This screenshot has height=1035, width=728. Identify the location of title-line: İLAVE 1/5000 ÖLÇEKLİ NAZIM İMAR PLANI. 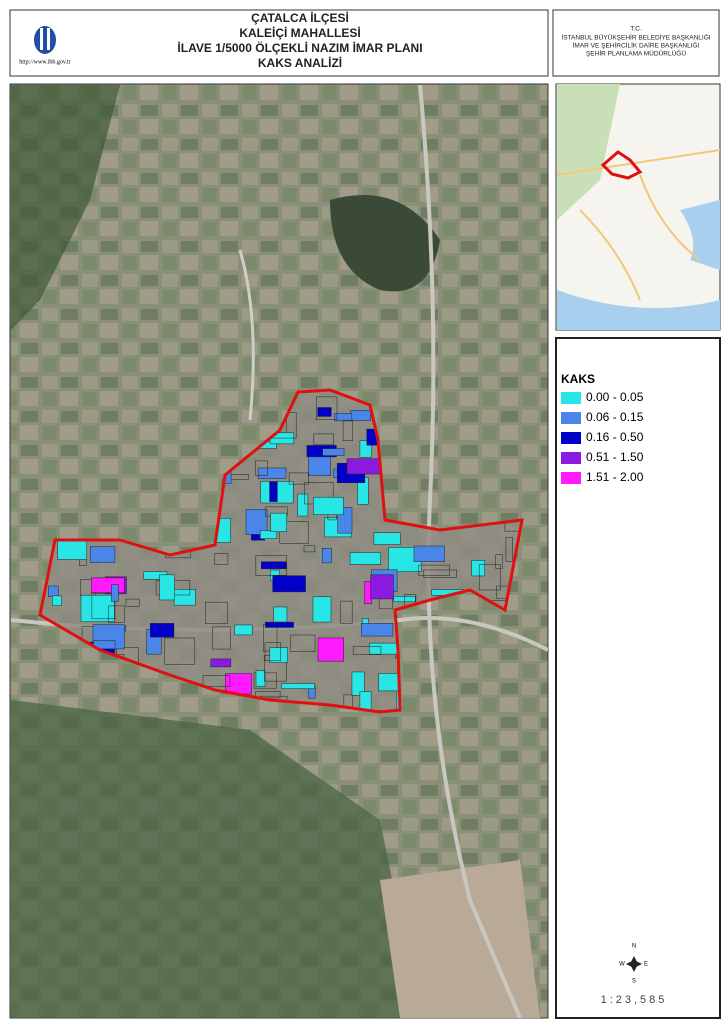
(299, 47).